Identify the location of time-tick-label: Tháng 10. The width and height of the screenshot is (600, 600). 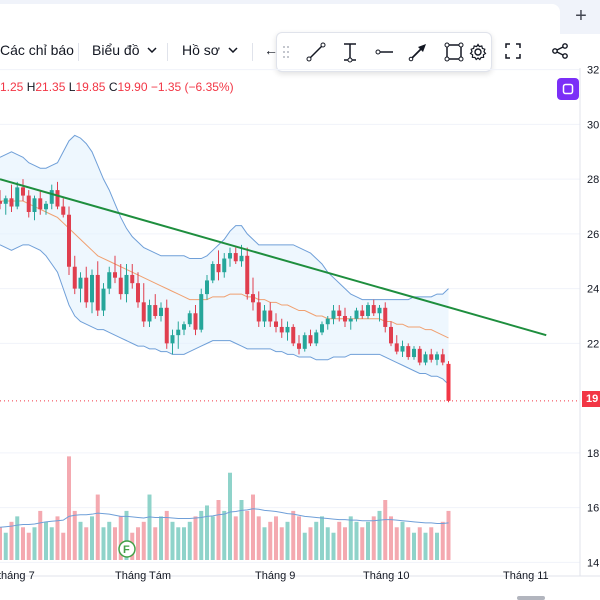
(386, 576).